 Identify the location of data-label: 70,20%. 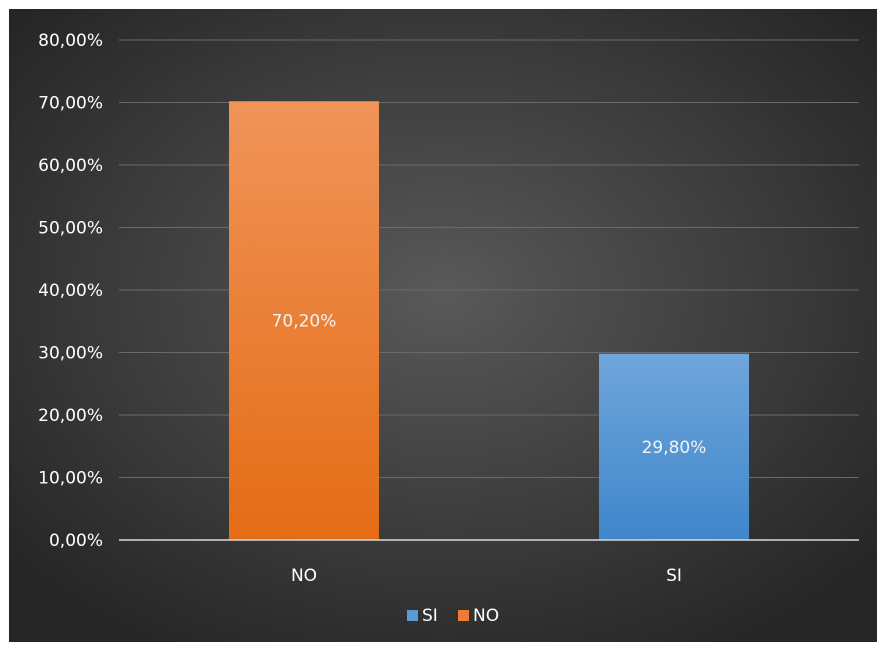
(304, 322).